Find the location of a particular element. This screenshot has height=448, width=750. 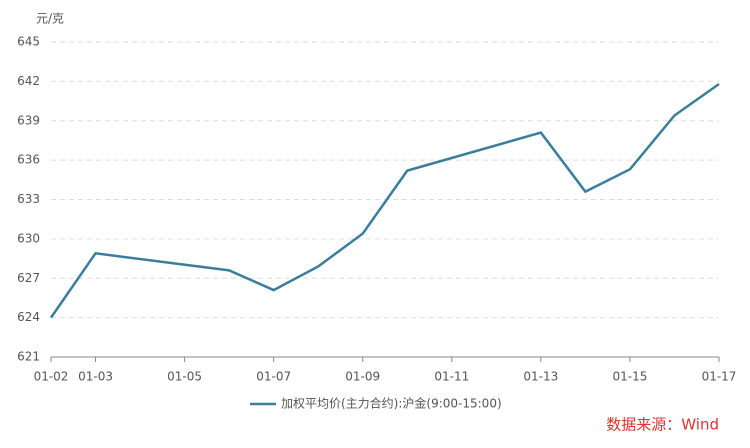

y-tick-label: 645 is located at coordinates (28, 42).